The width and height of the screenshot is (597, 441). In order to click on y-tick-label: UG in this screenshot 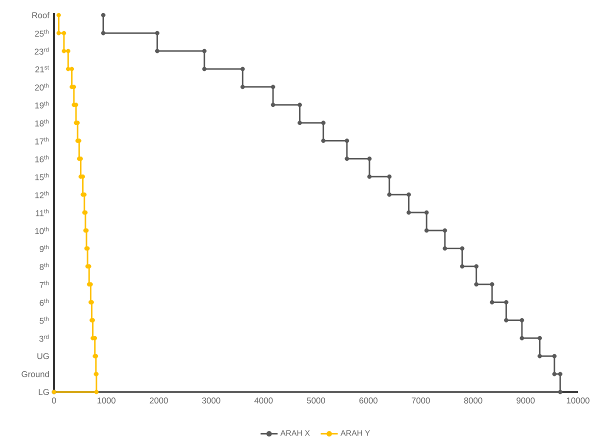, I will do `click(43, 356)`.